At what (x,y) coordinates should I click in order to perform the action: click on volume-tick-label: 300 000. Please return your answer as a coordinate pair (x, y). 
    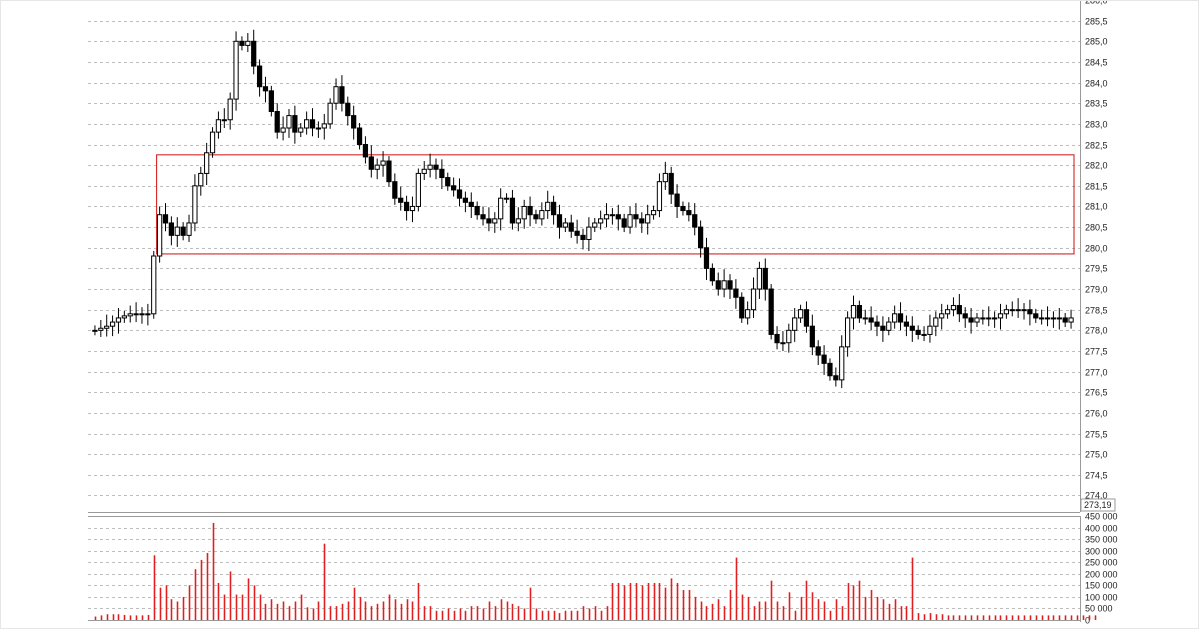
    Looking at the image, I should click on (1101, 552).